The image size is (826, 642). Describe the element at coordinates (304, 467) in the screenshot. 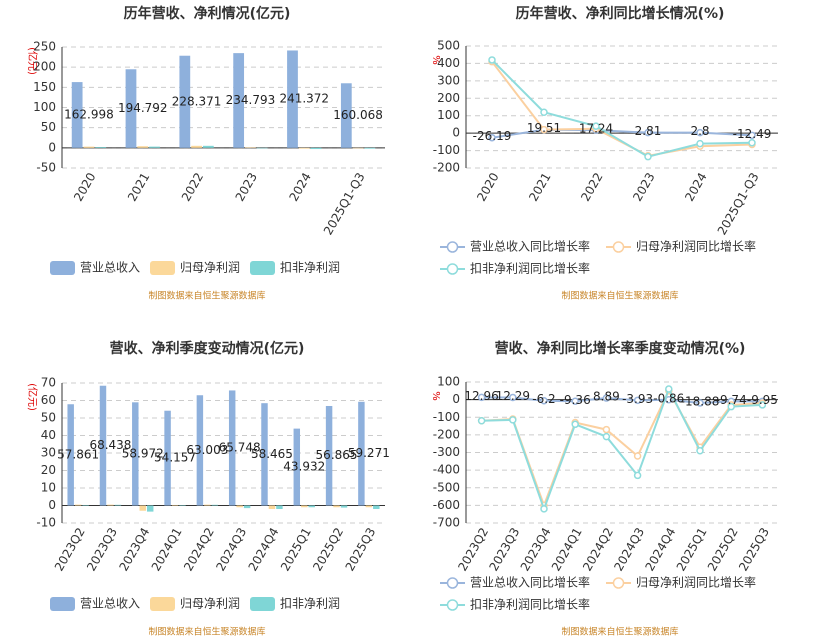

I see `data-label: 43.932` at that location.